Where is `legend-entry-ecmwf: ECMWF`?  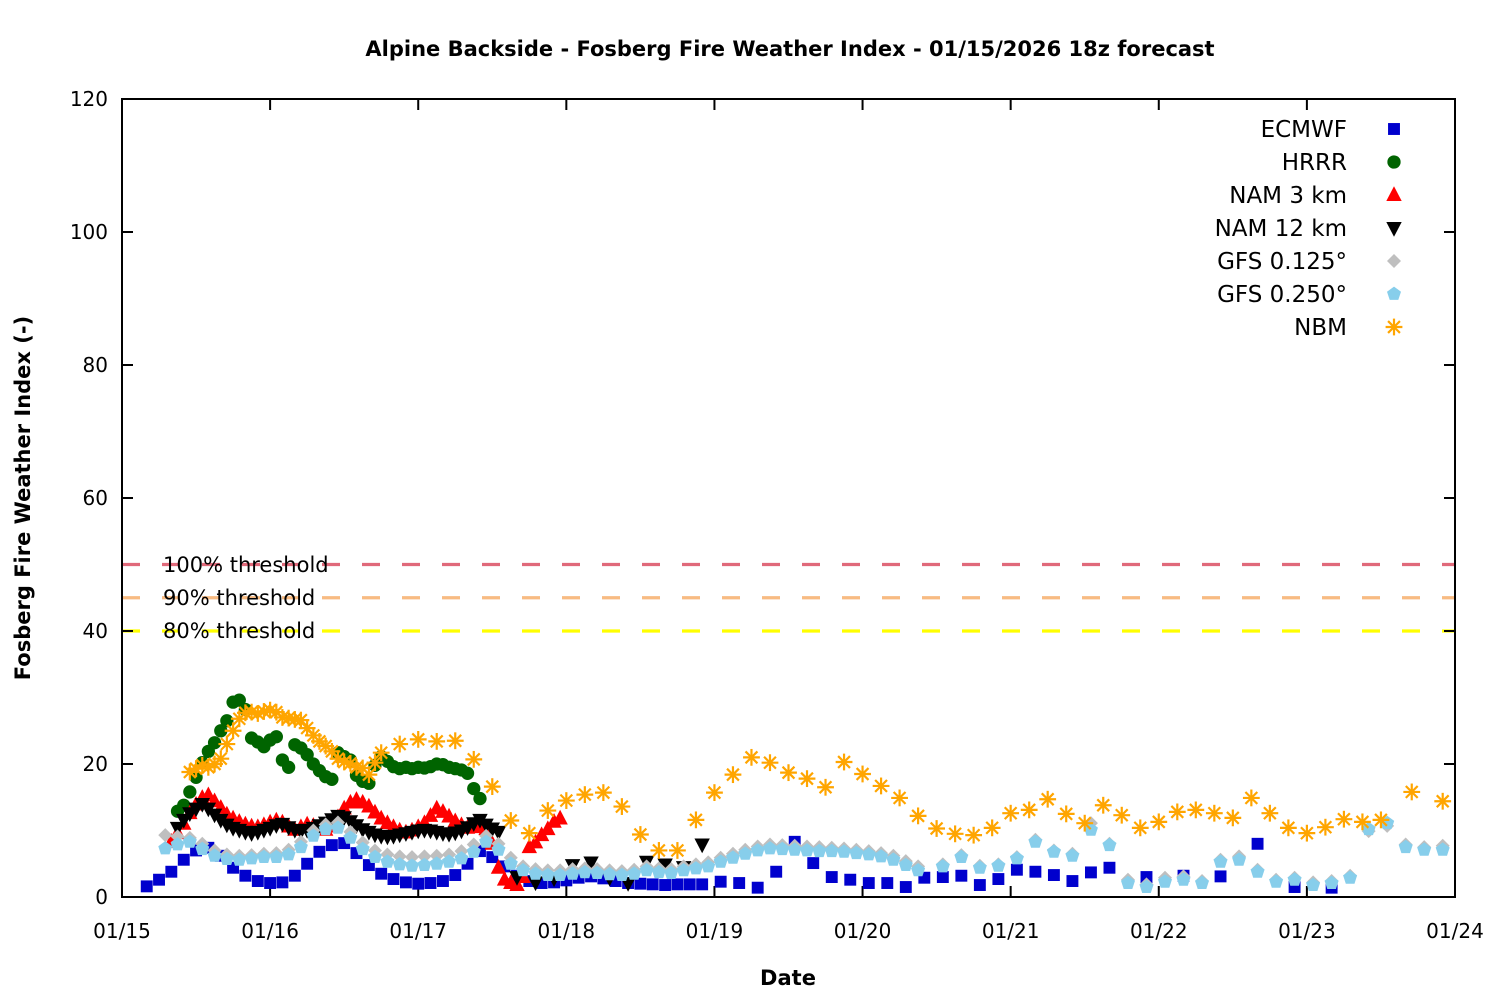
legend-entry-ecmwf: ECMWF is located at coordinates (1330, 130).